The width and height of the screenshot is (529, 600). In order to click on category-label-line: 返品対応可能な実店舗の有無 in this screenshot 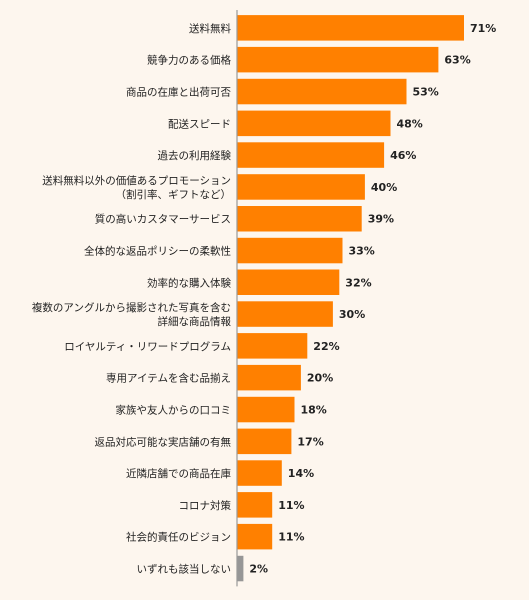, I will do `click(163, 441)`.